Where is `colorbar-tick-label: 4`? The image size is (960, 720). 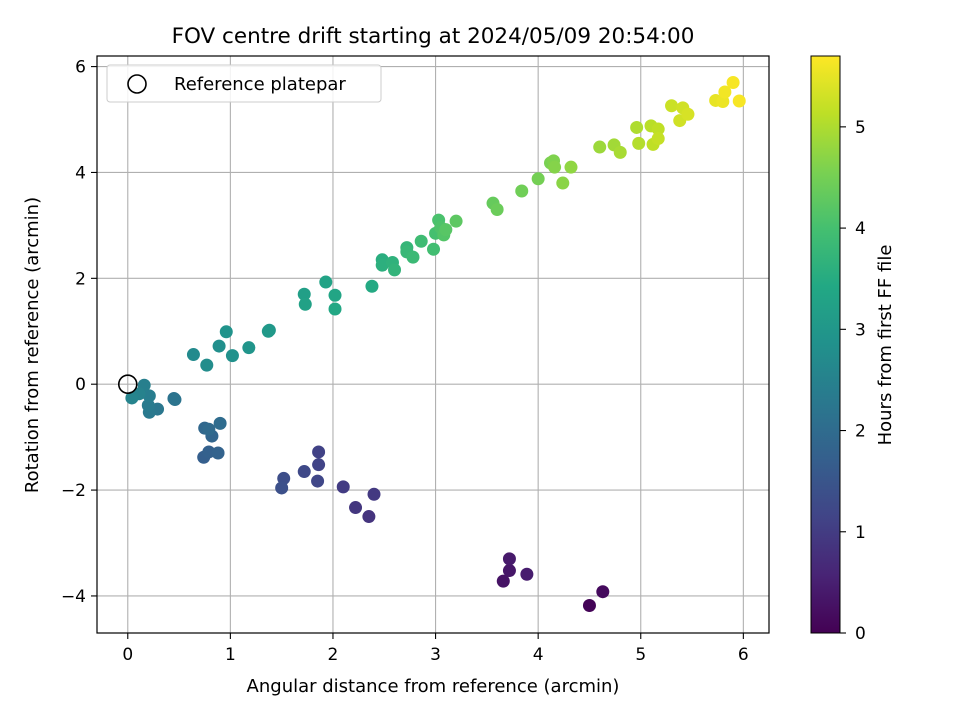
colorbar-tick-label: 4 is located at coordinates (860, 229).